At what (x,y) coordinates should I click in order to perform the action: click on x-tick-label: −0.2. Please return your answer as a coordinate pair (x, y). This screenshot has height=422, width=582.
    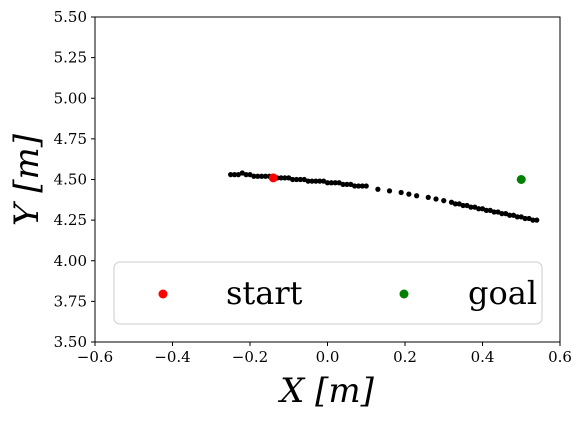
    Looking at the image, I should click on (250, 357).